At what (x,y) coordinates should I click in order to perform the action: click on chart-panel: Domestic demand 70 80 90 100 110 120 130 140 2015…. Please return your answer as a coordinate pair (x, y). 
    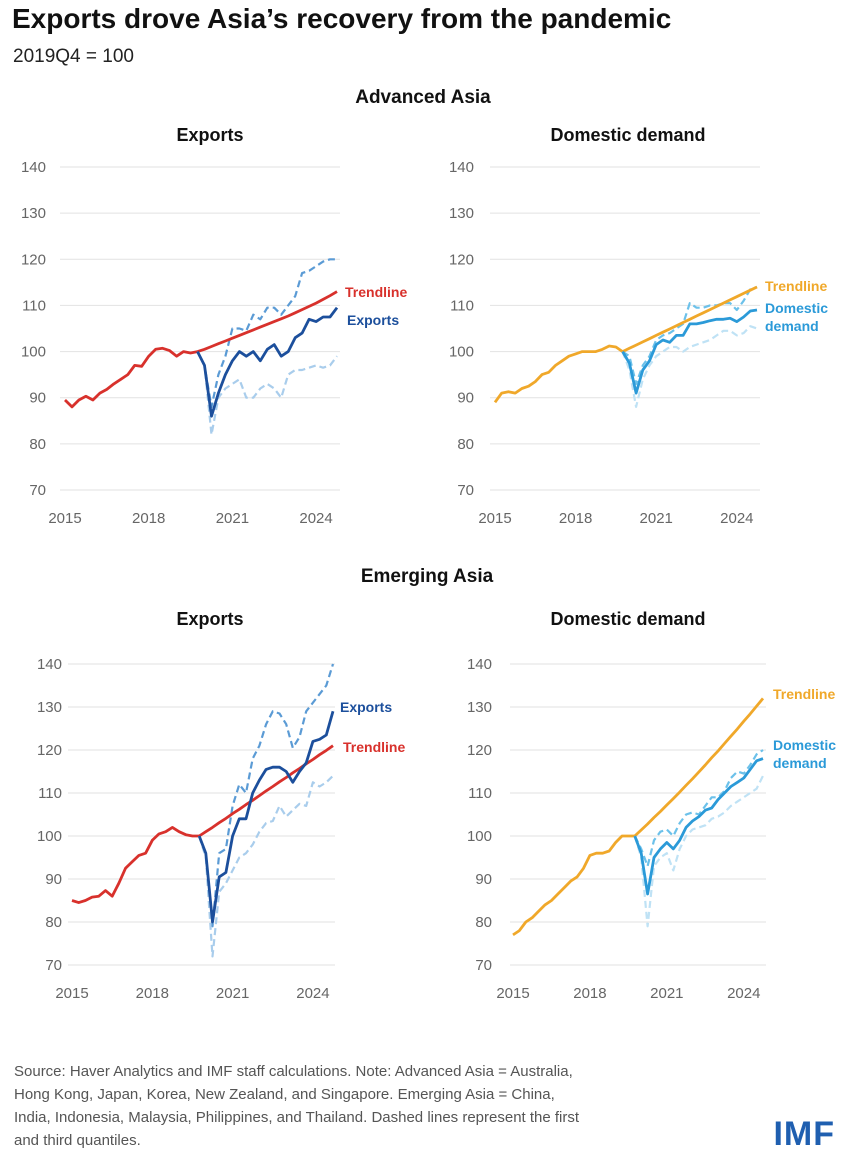
    Looking at the image, I should click on (651, 805).